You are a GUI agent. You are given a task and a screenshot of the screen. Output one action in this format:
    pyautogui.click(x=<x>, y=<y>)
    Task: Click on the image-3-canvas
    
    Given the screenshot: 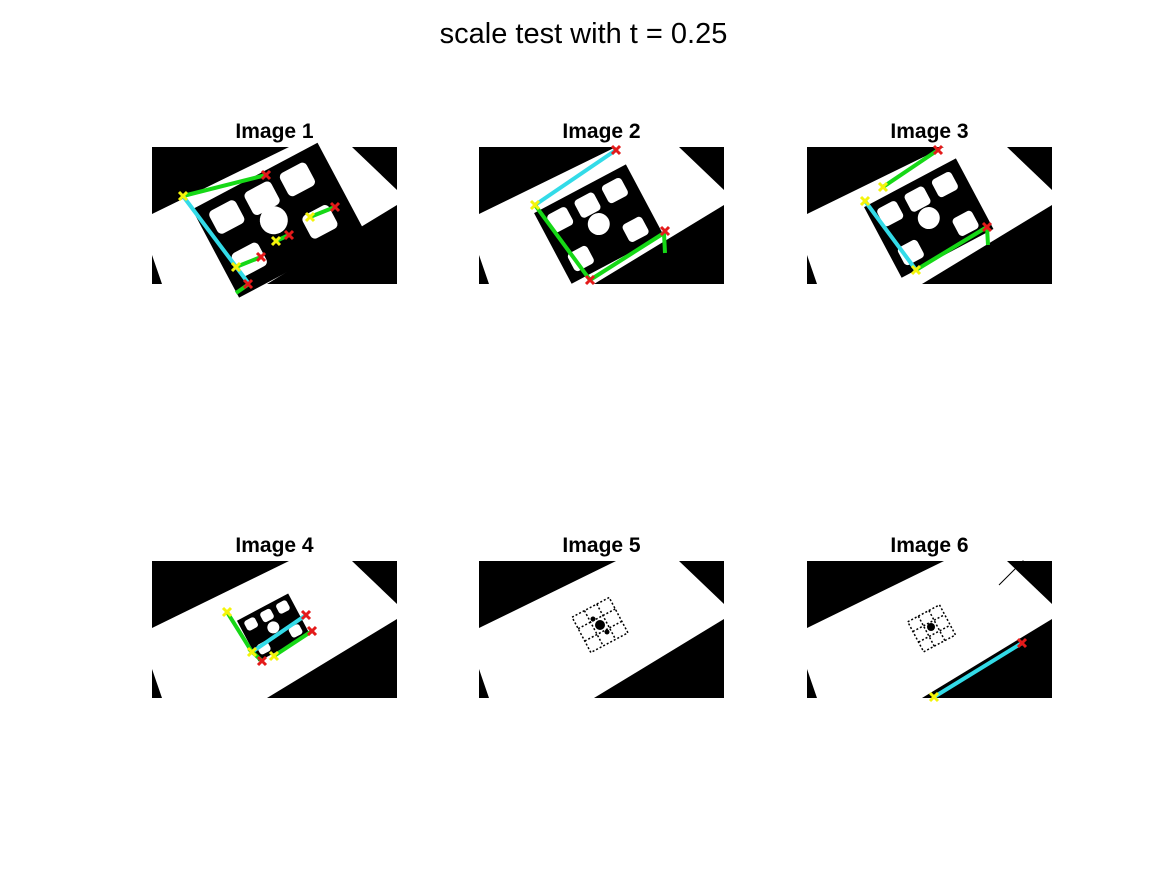 What is the action you would take?
    pyautogui.click(x=929, y=215)
    